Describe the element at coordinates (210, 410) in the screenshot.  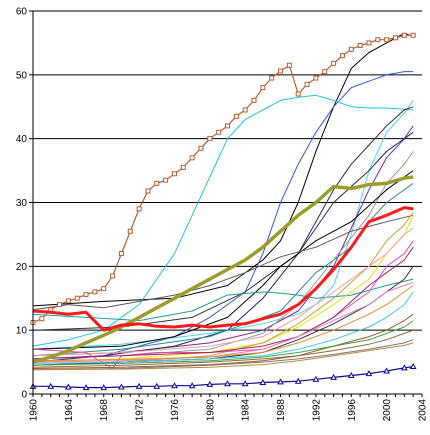
I see `x-tick-label: 1980` at that location.